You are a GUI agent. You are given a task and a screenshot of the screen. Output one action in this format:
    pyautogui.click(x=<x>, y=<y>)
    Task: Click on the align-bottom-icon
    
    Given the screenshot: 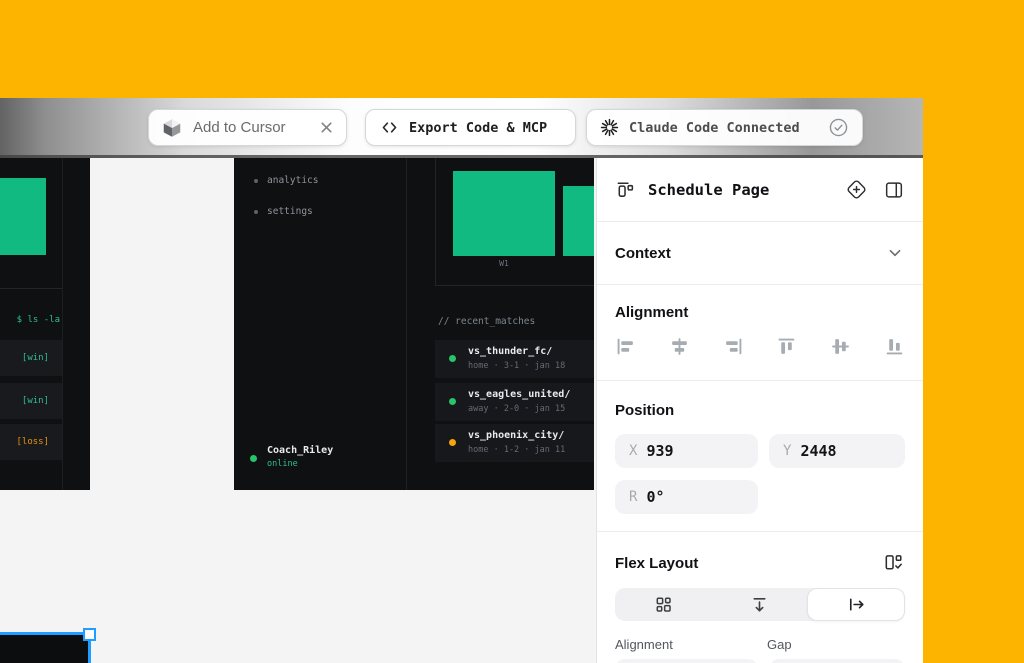 What is the action you would take?
    pyautogui.click(x=894, y=346)
    